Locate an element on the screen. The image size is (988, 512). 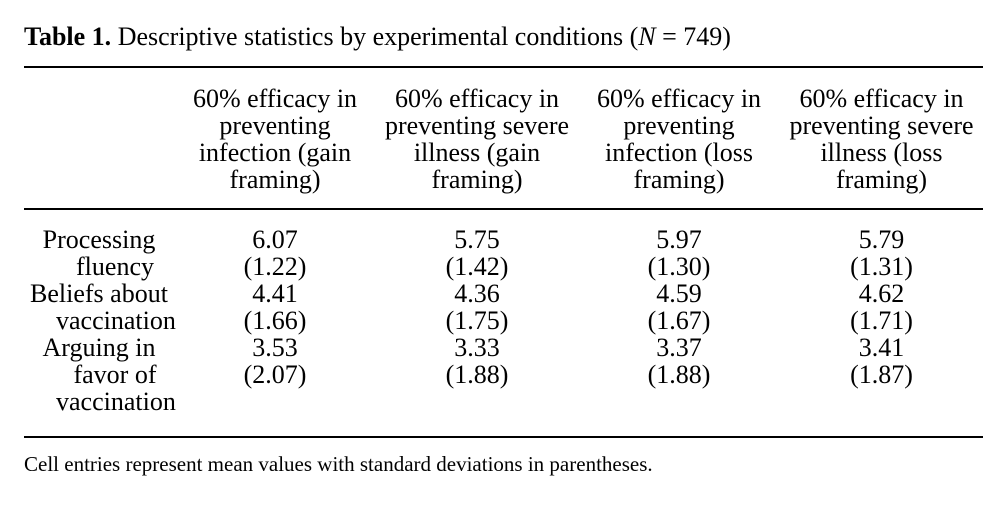
data-cell: 5.97 (1.30) is located at coordinates (679, 244).